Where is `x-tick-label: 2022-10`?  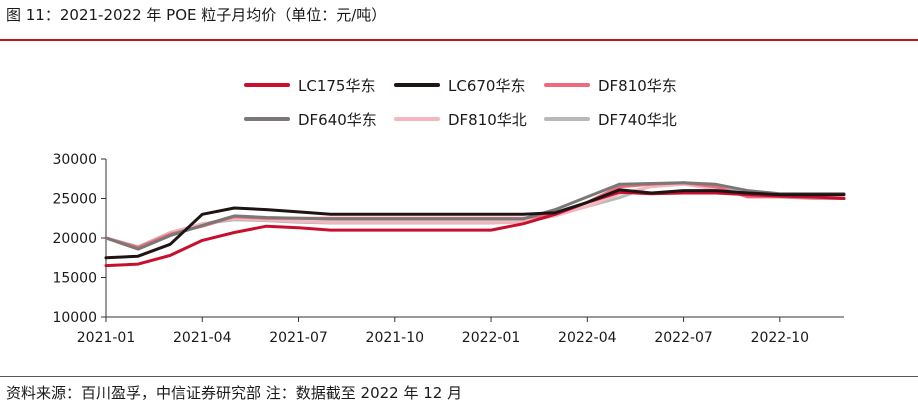
x-tick-label: 2022-10 is located at coordinates (780, 338).